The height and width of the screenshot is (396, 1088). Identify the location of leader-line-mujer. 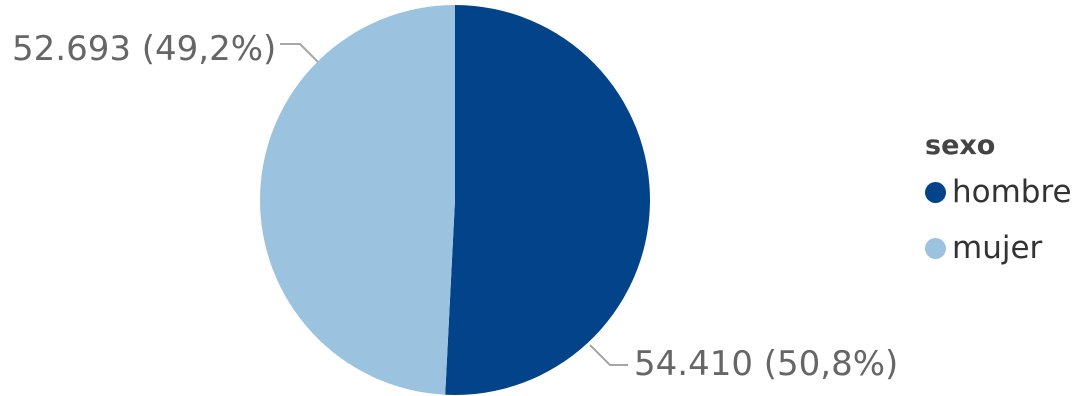
(299, 53).